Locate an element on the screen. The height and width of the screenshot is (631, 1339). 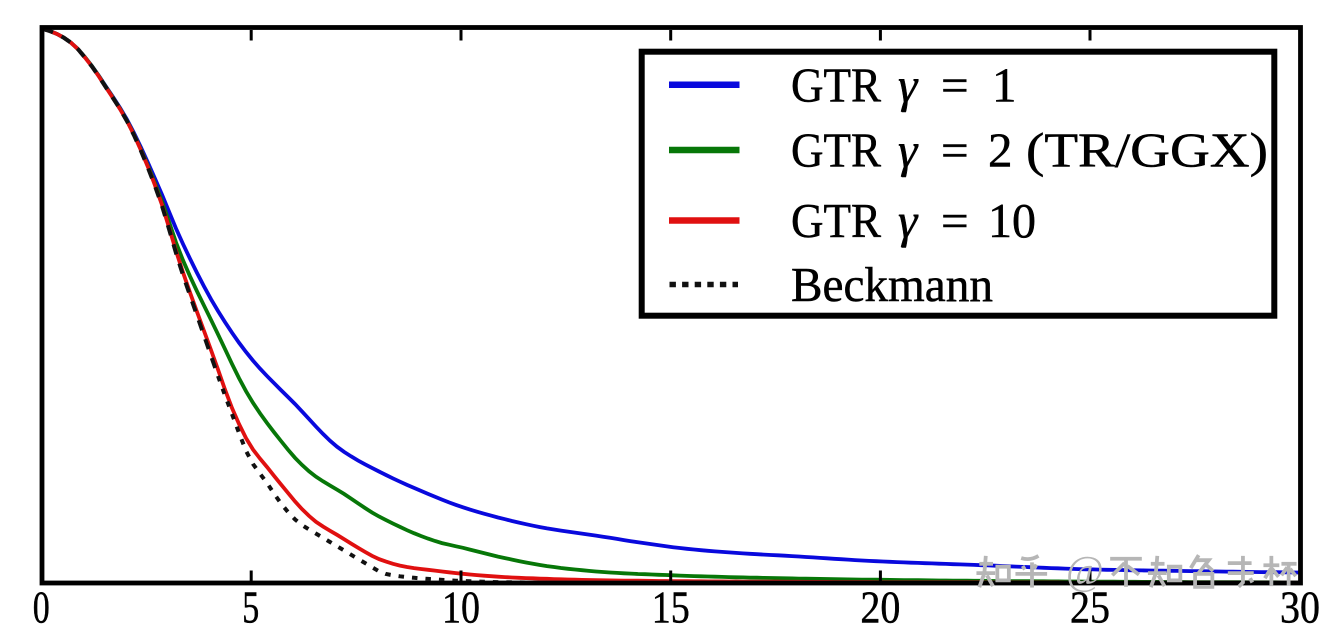
svg-text: 20 is located at coordinates (880, 606).